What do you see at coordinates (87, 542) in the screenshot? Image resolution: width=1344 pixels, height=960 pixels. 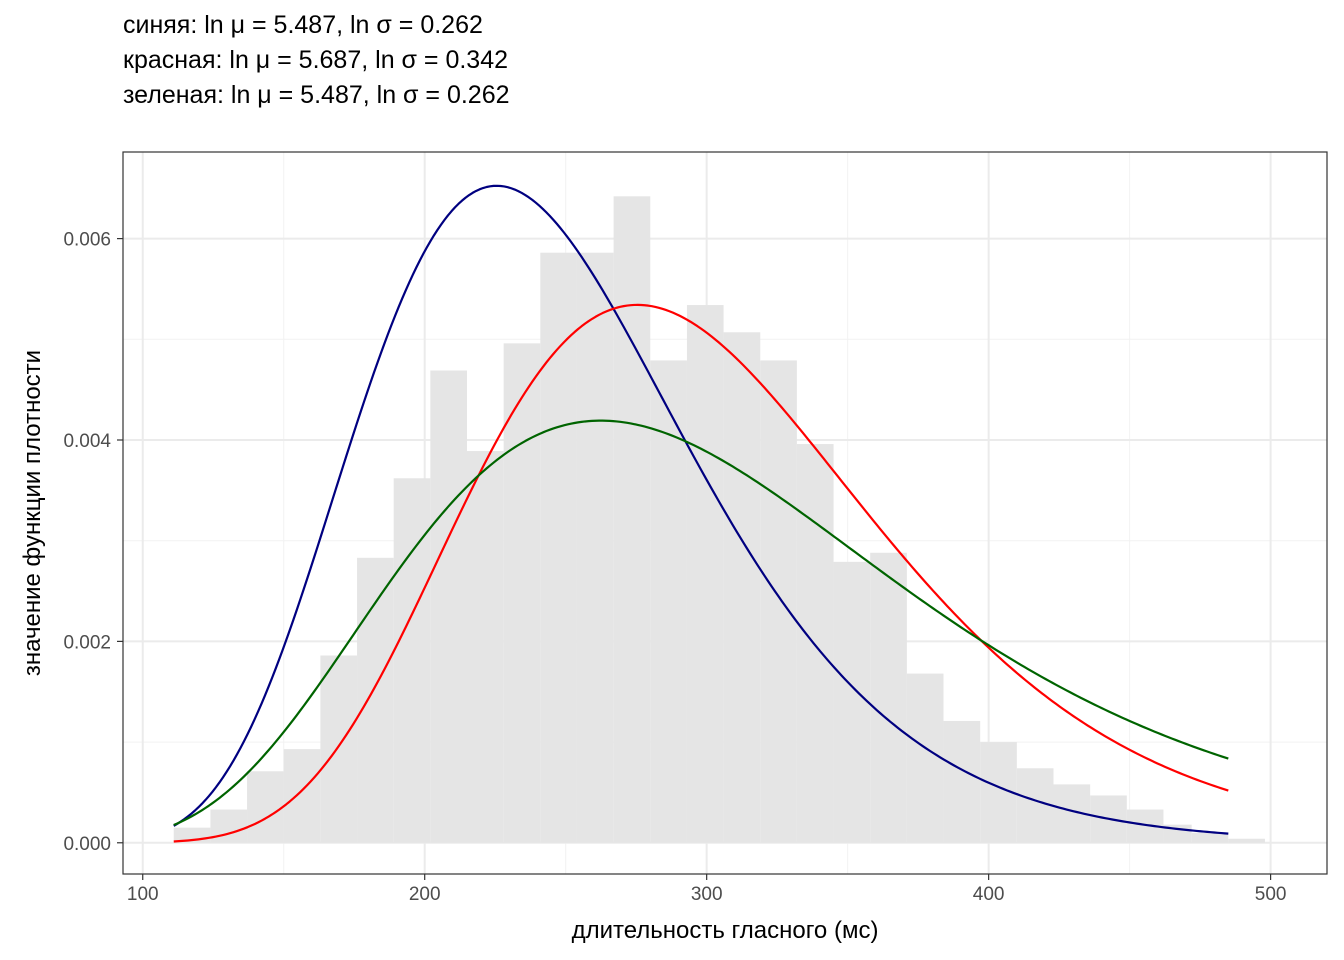 I see `y-axis-tick-labels: 0.000 0.002 0.004 0.006` at bounding box center [87, 542].